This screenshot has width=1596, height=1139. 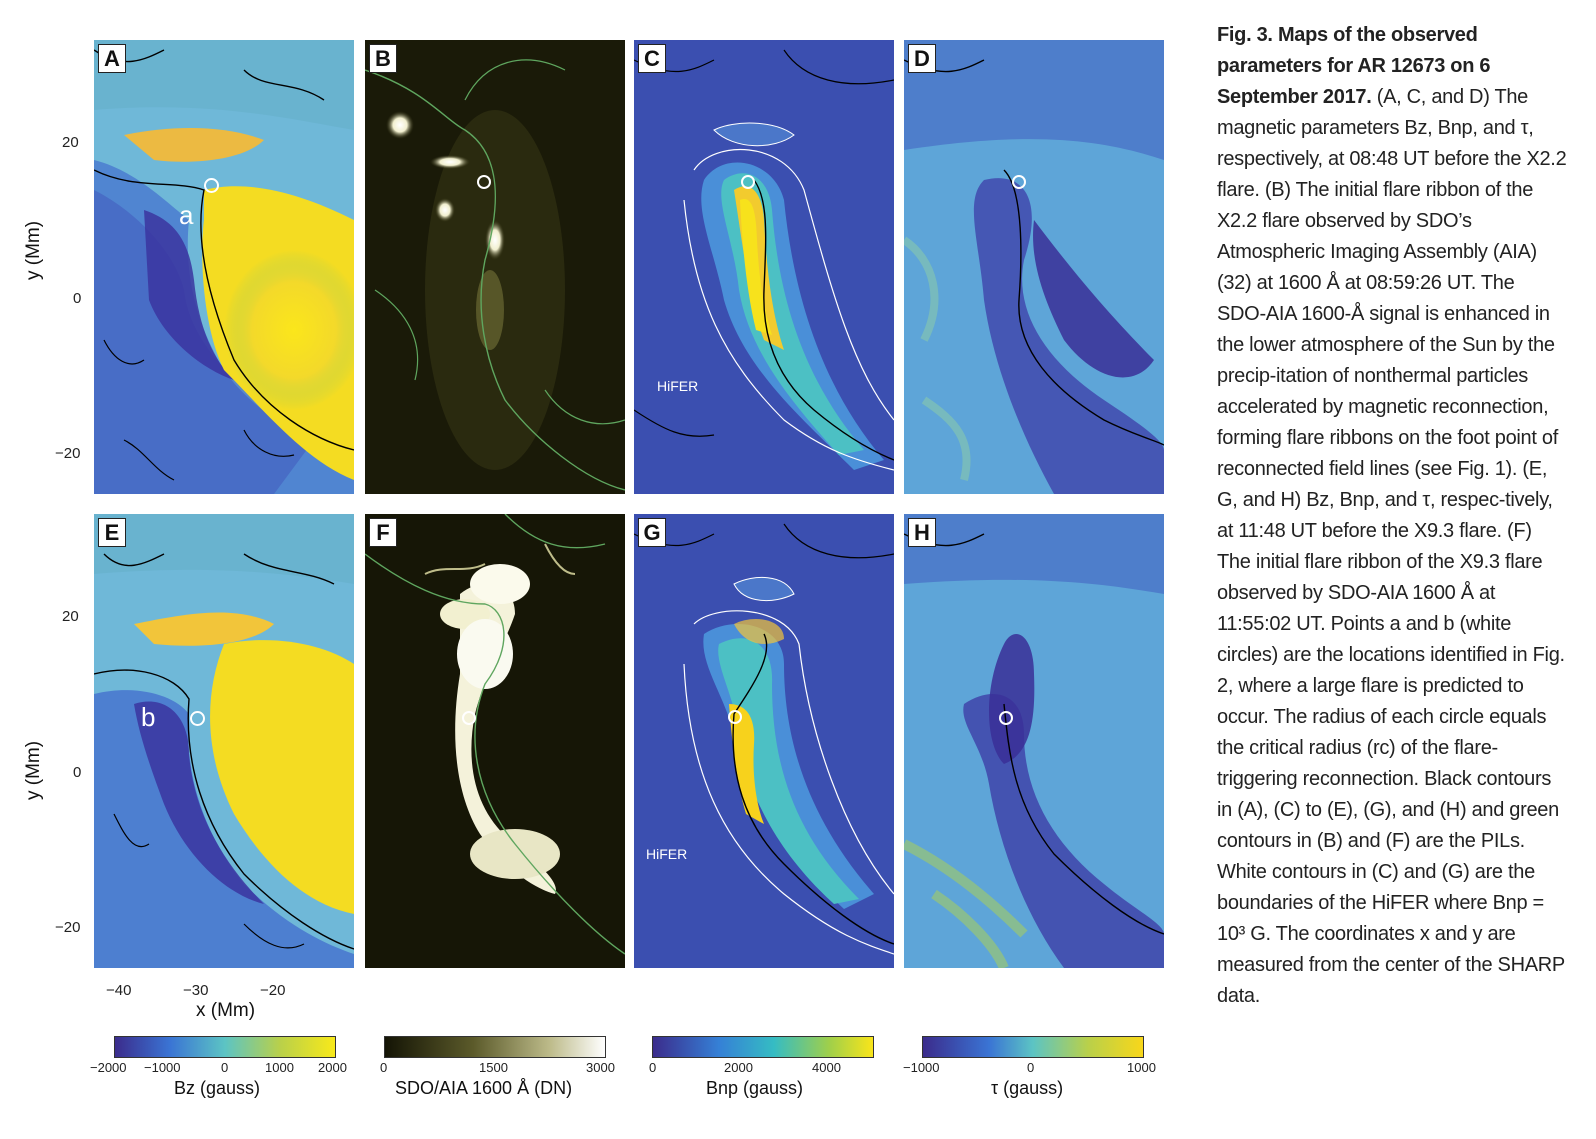 I want to click on colorbar-title: τ (gauss), so click(x=1027, y=1088).